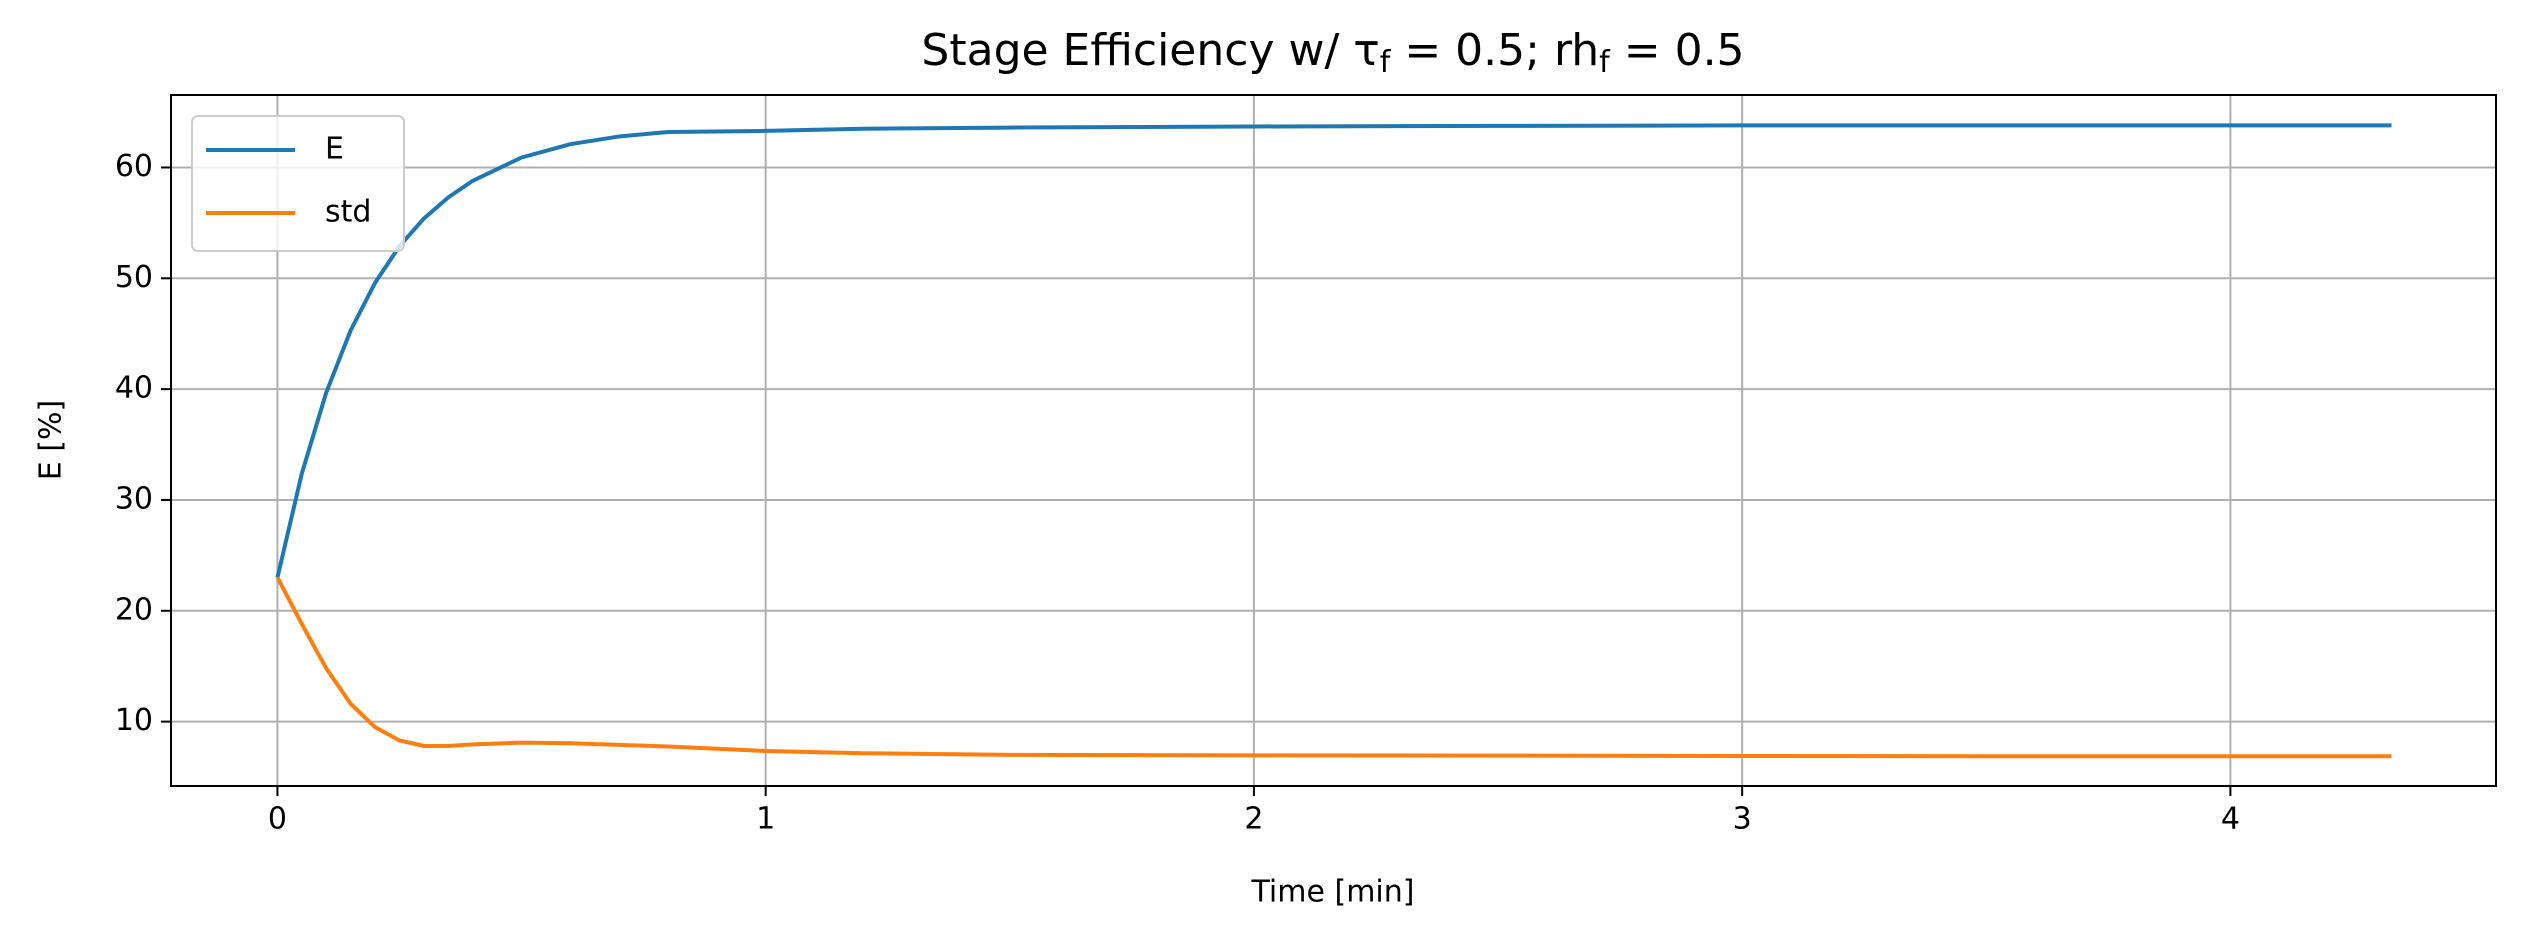 This screenshot has width=2525, height=947. Describe the element at coordinates (1677, 50) in the screenshot. I see `title-part: = 0.5` at that location.